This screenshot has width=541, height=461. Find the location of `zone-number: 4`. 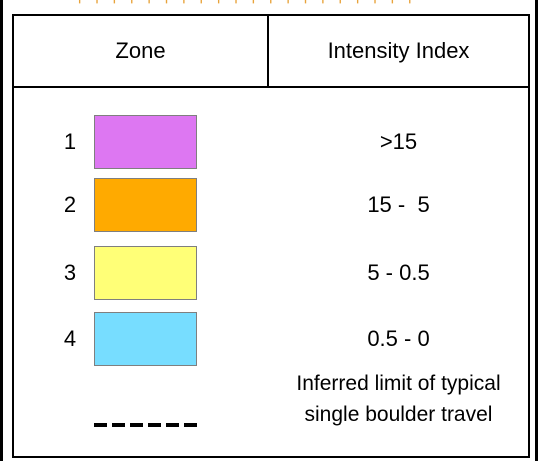

zone-number: 4 is located at coordinates (70, 338).